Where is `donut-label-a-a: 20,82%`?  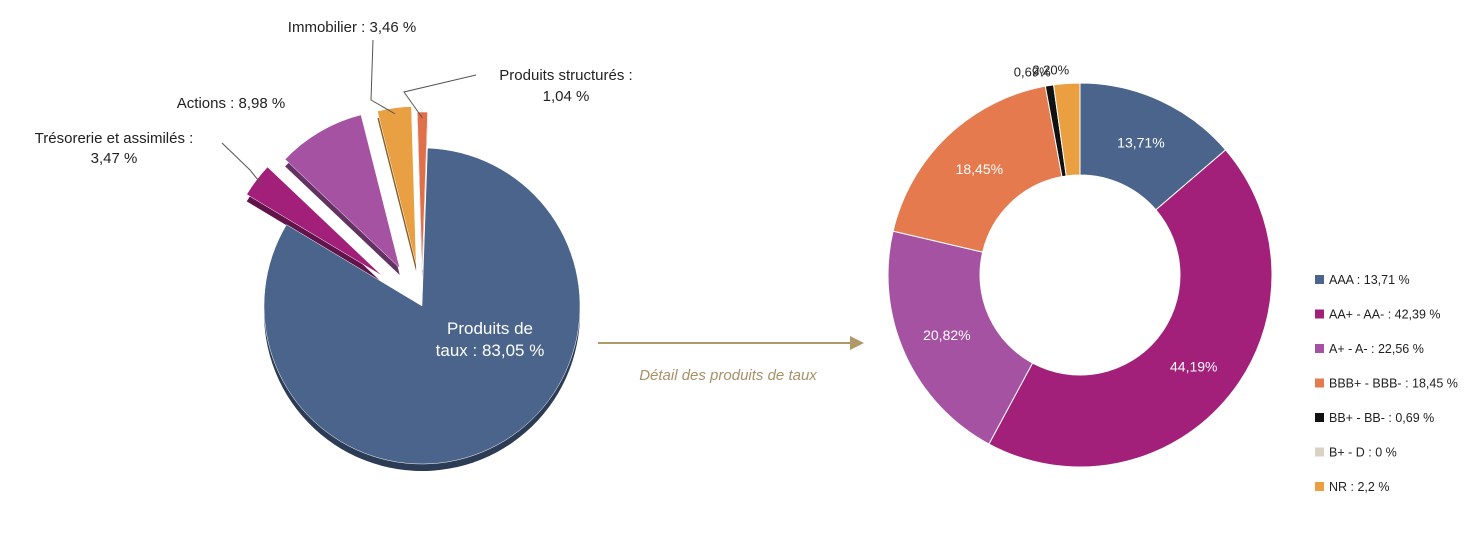 donut-label-a-a: 20,82% is located at coordinates (946, 335).